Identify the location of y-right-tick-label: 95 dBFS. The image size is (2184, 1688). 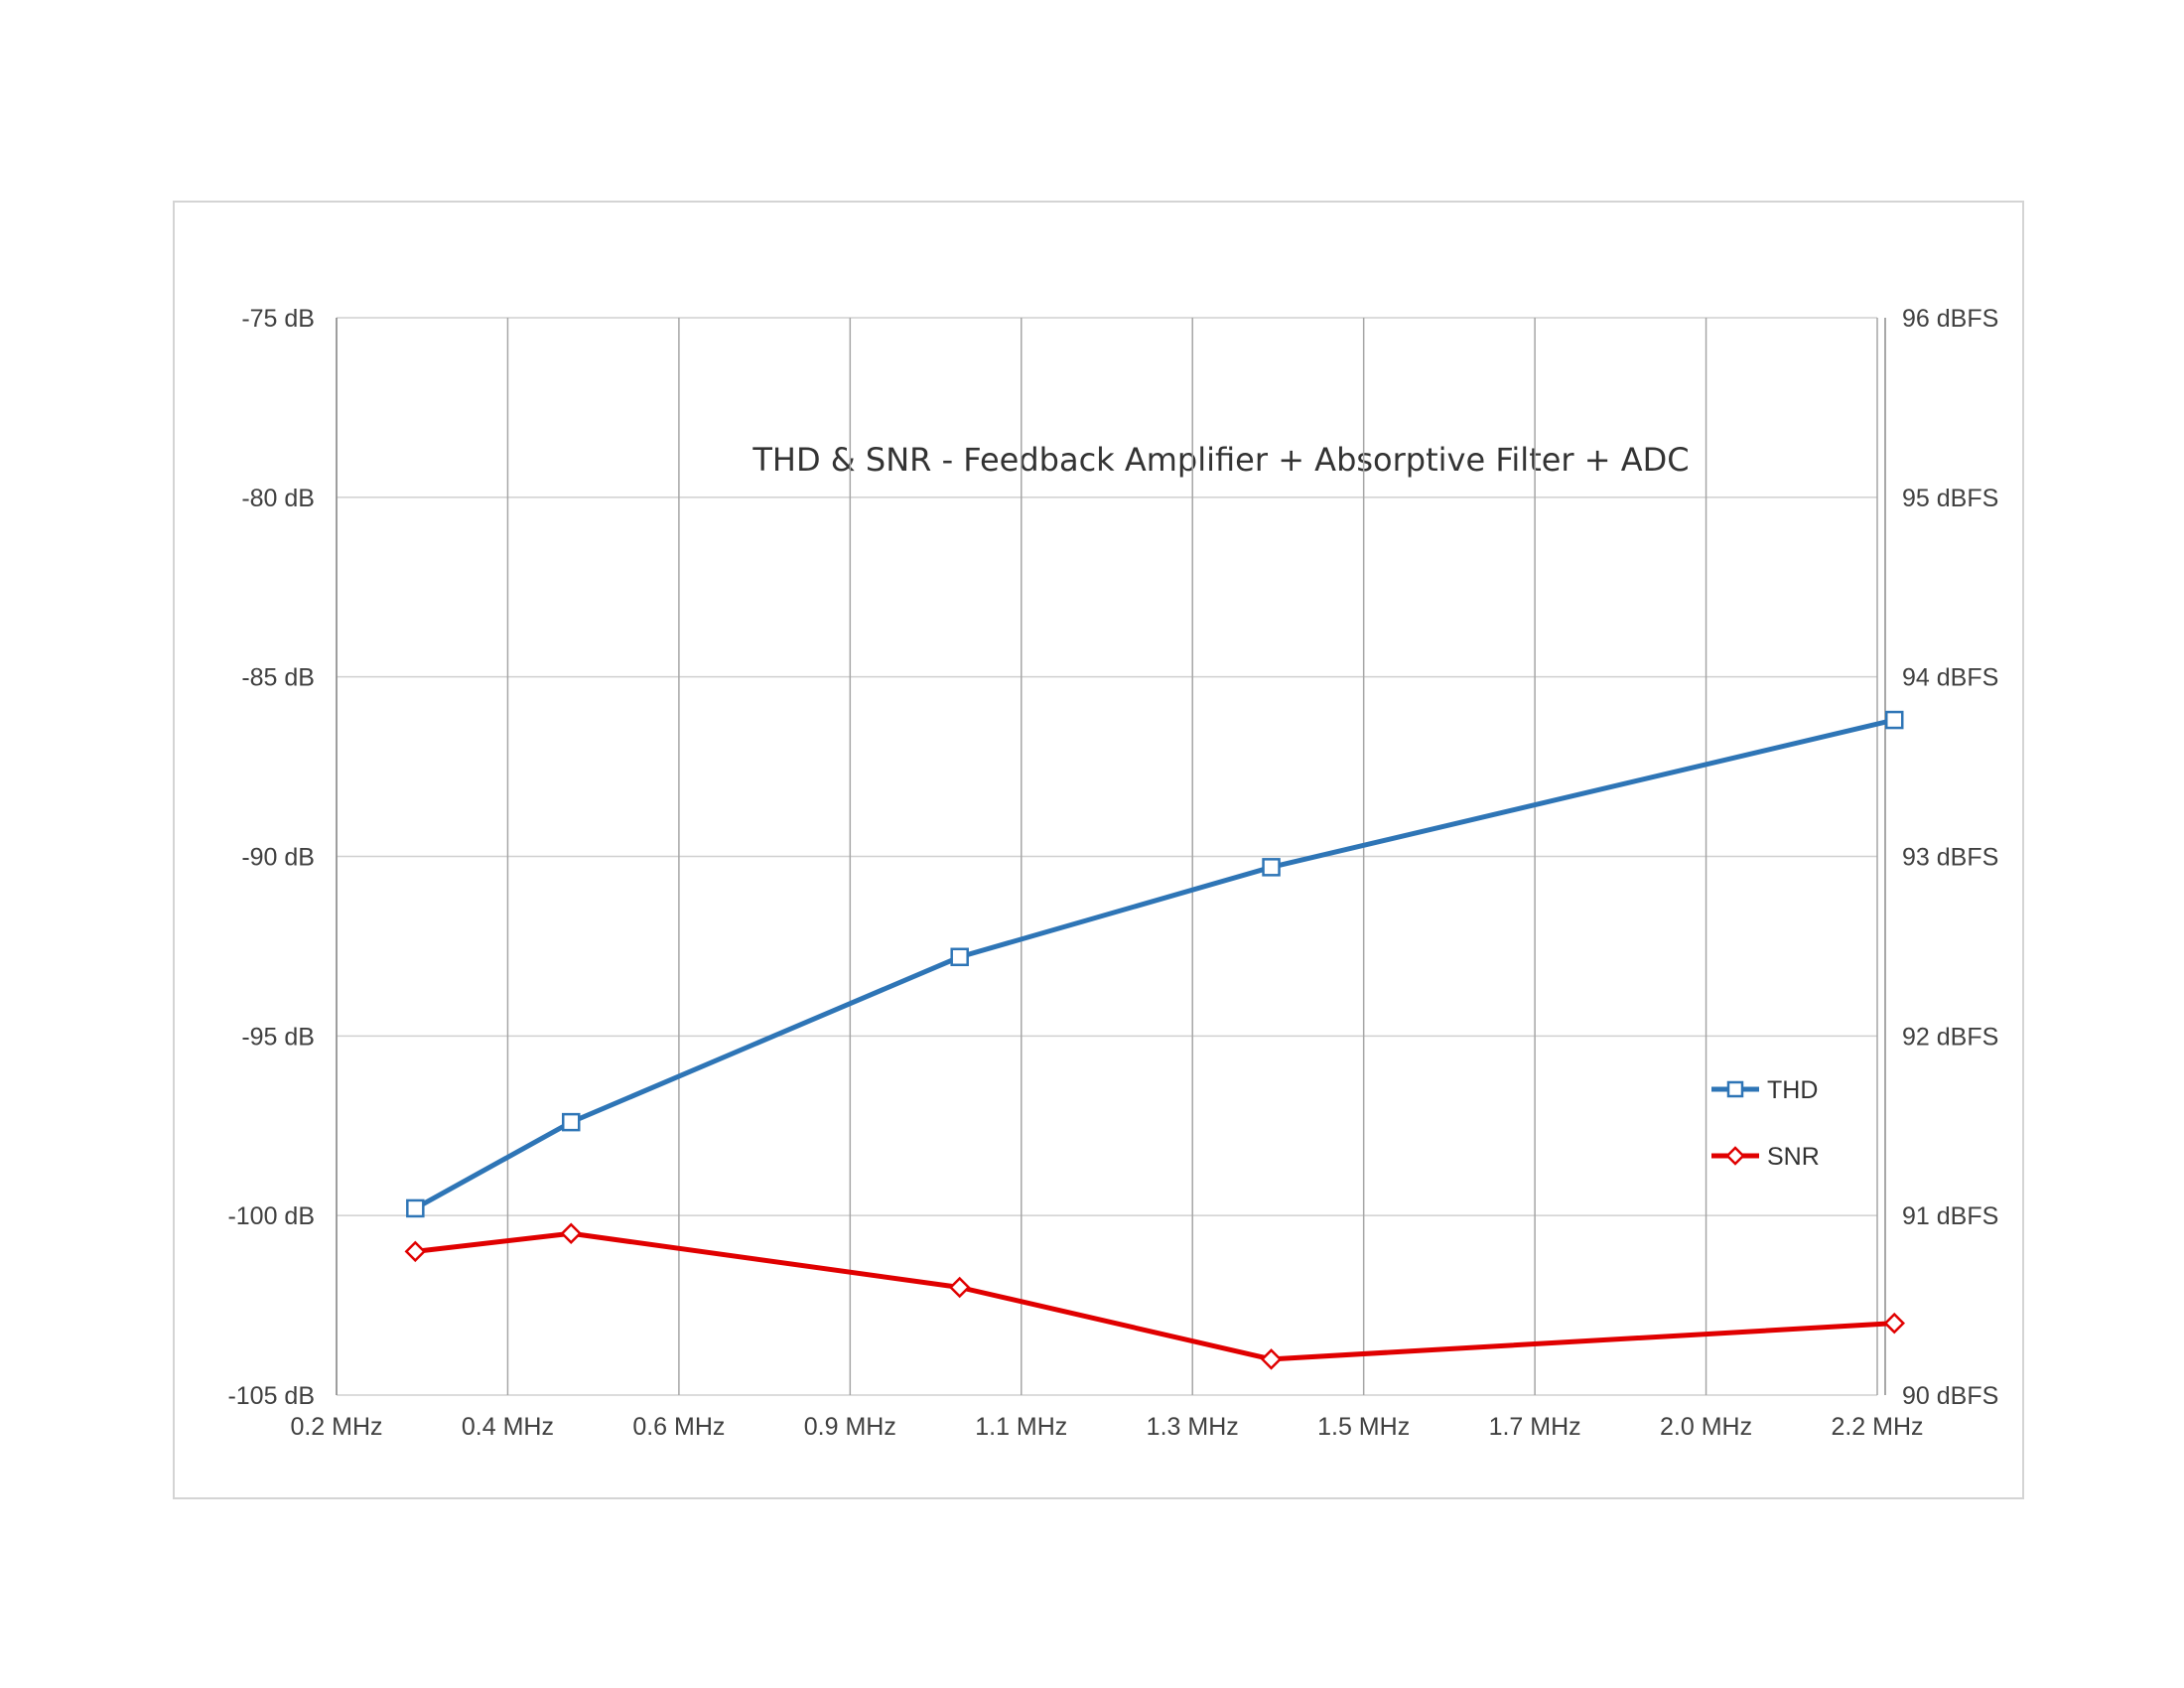
(1950, 498).